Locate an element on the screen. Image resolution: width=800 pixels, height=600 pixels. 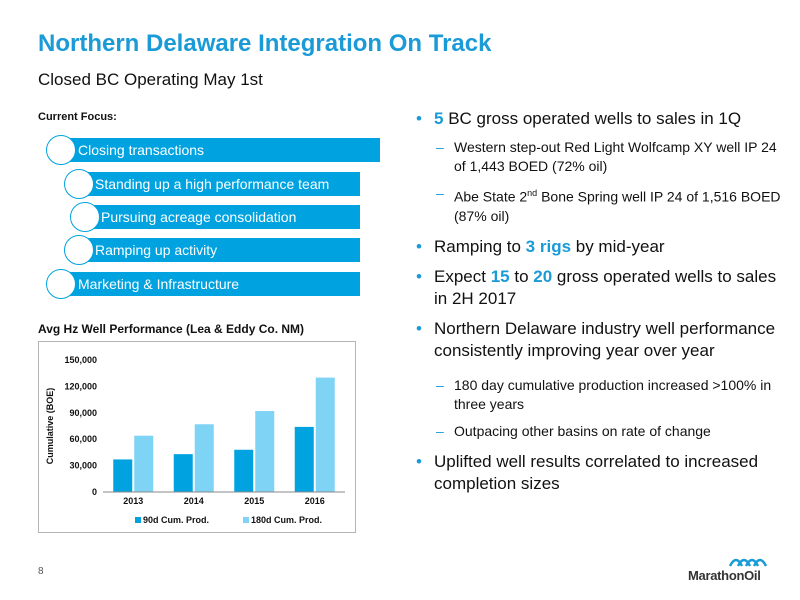
sub-bullet-text: Abe State 2 is located at coordinates (491, 196).